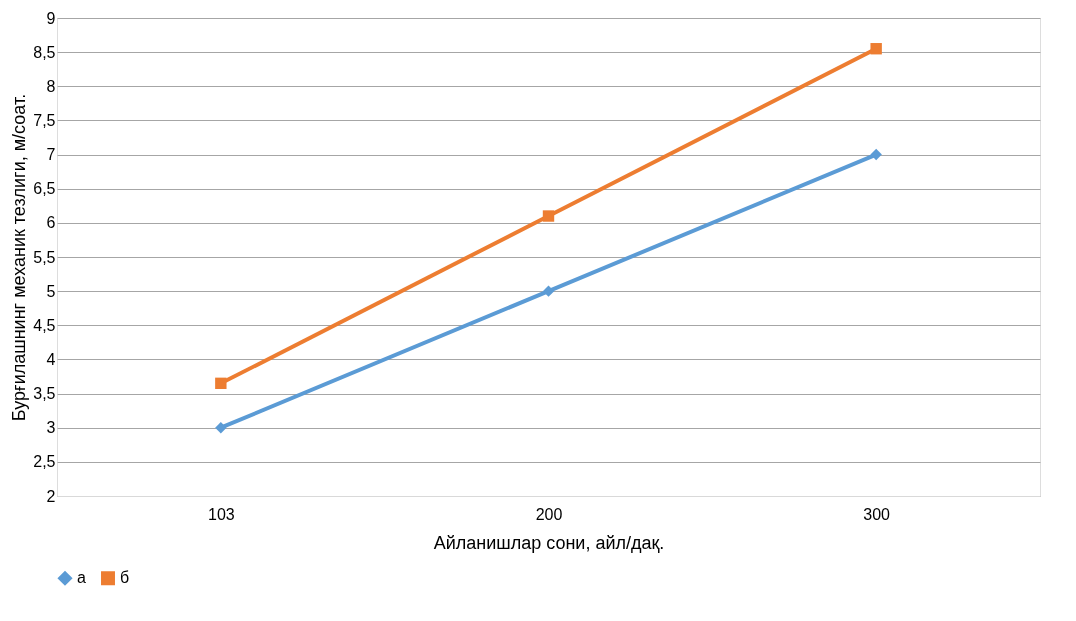 This screenshot has width=1076, height=621. I want to click on x-tick-label: 300, so click(877, 514).